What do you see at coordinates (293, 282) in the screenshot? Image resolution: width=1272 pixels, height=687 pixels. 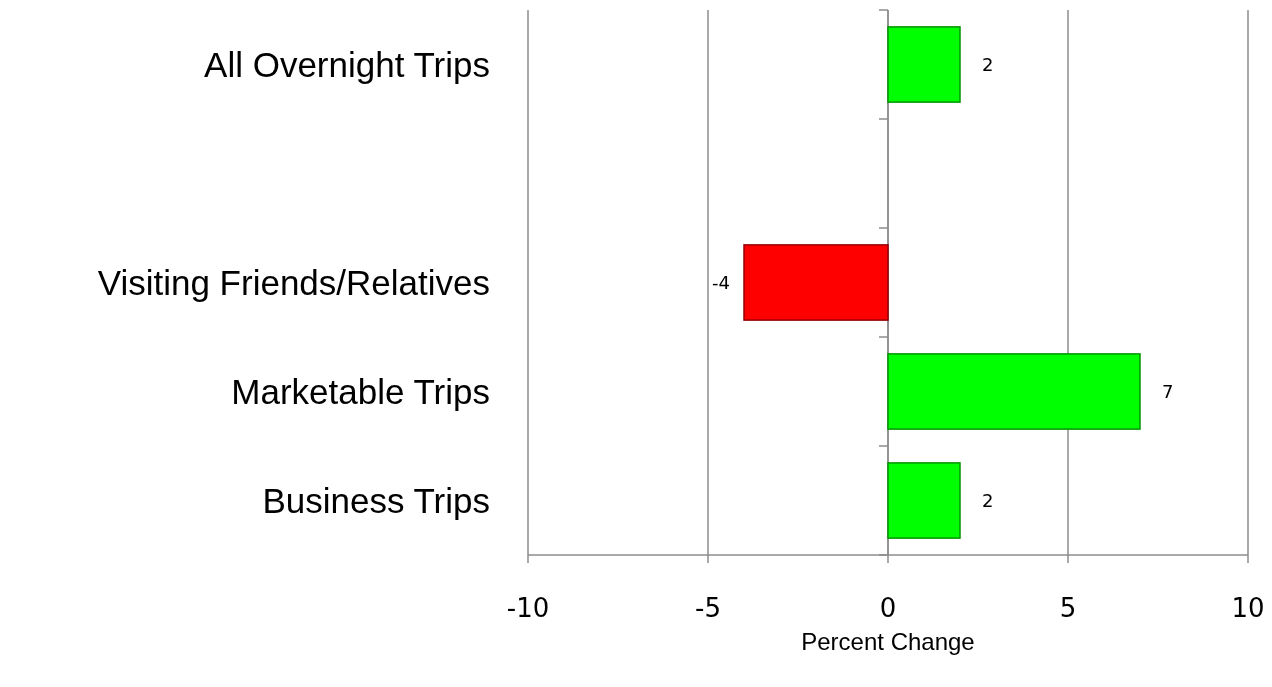 I see `y-tick-label: Visiting Friends/Relatives` at bounding box center [293, 282].